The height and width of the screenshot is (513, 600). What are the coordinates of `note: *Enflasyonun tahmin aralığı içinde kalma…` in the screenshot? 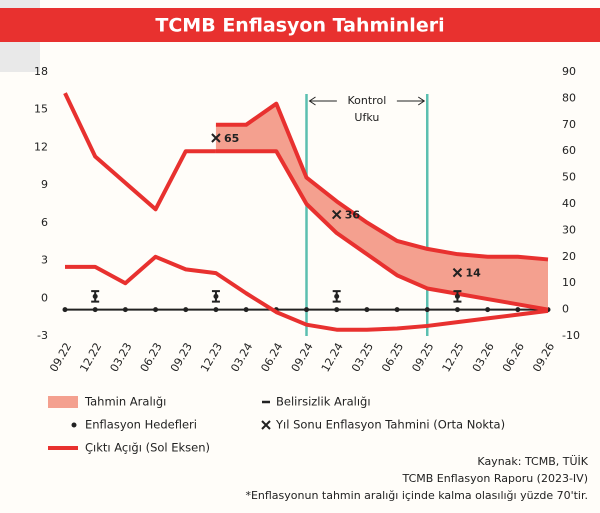 It's located at (416, 495).